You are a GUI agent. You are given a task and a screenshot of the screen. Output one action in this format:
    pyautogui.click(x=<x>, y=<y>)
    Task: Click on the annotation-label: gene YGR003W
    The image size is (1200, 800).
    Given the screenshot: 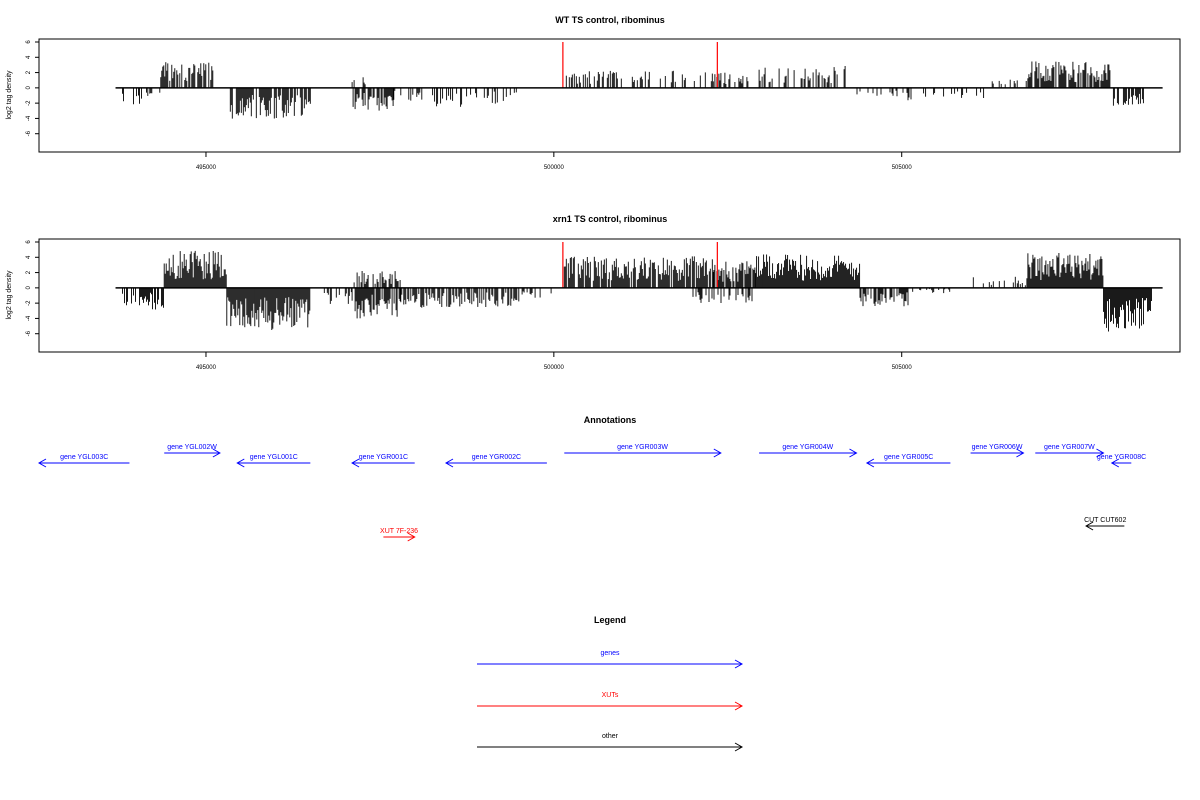 What is the action you would take?
    pyautogui.click(x=642, y=447)
    